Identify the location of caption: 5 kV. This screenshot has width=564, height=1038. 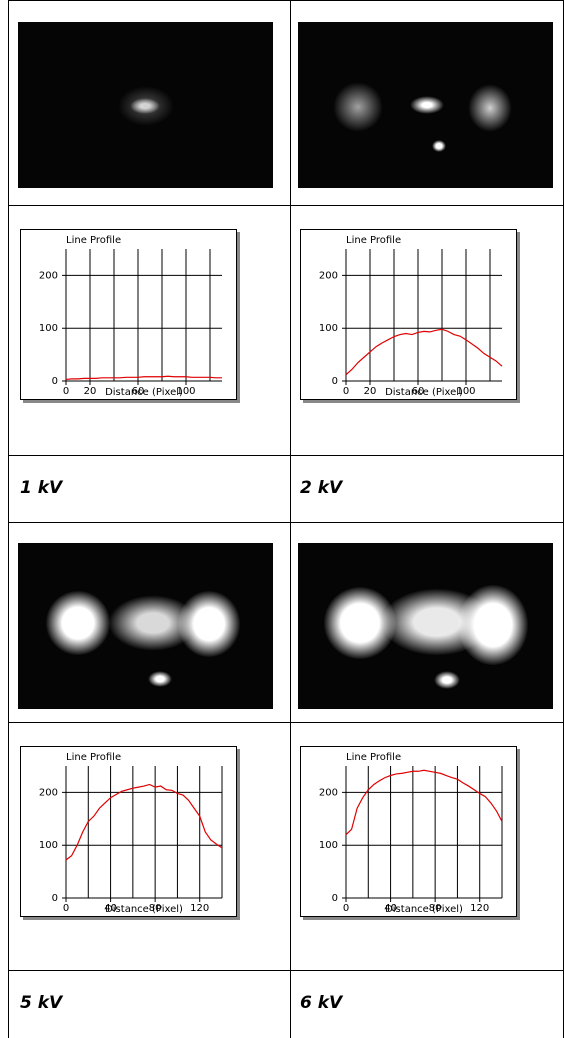
(41, 1003).